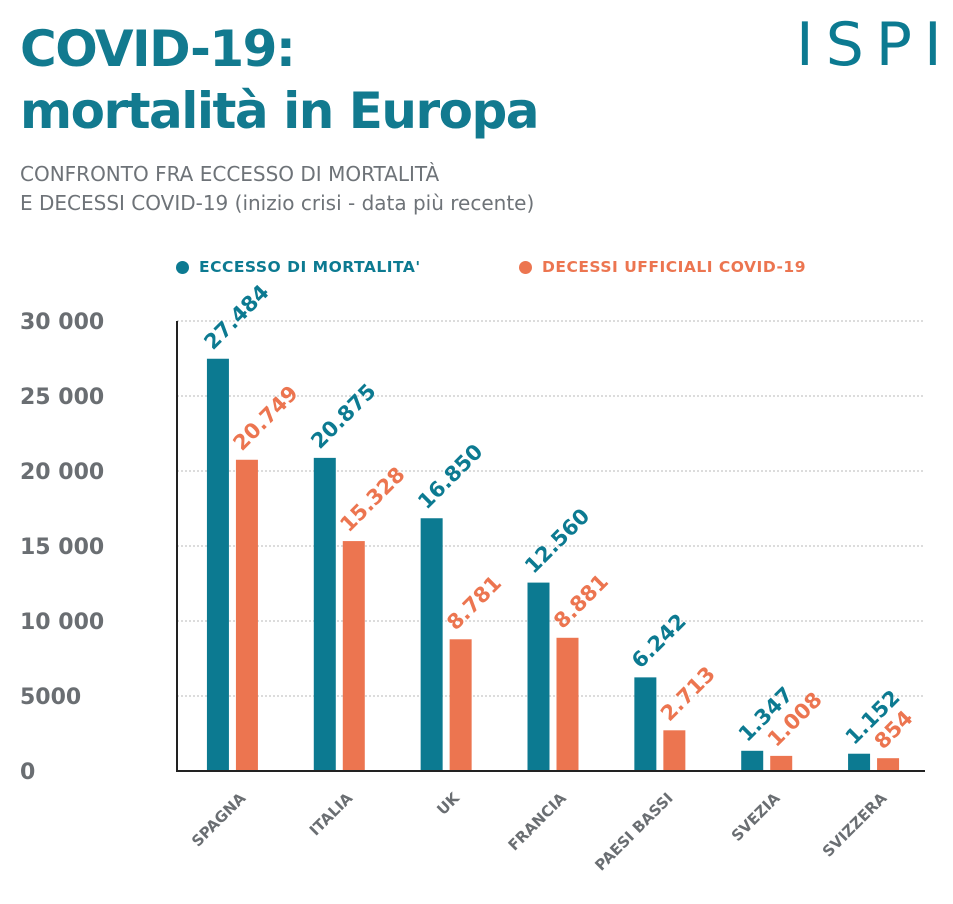  Describe the element at coordinates (27, 772) in the screenshot. I see `y-tick-label: 0` at that location.